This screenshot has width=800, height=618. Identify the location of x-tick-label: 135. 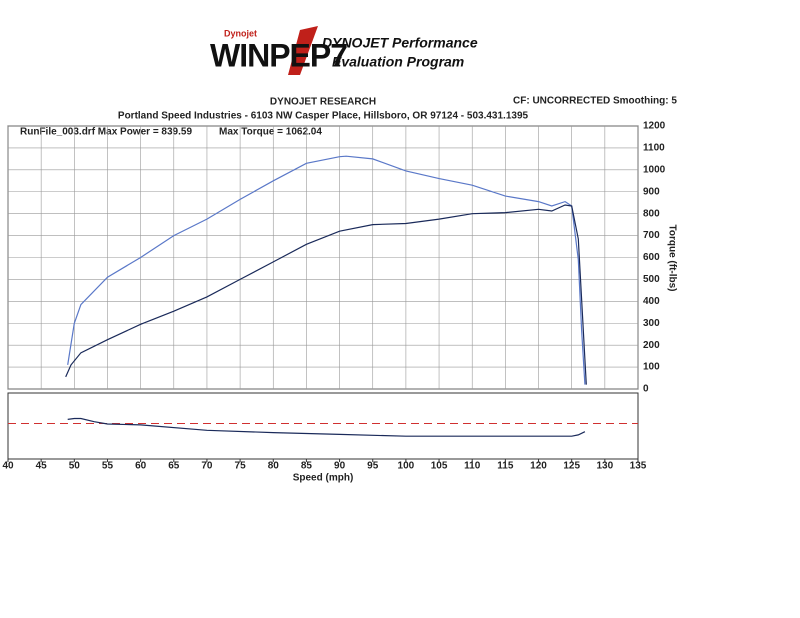
(638, 466).